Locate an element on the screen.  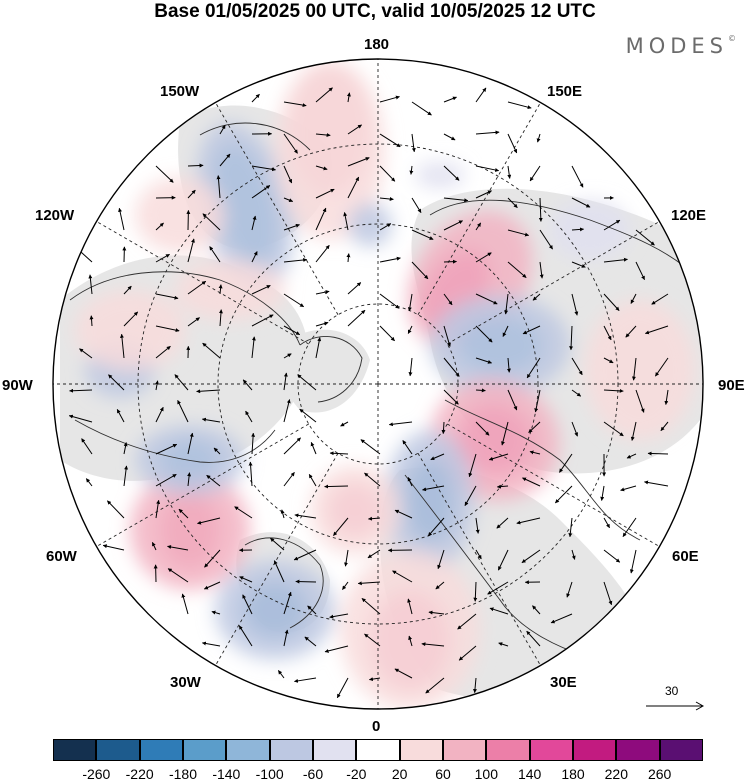
lon-label-120e: 120E is located at coordinates (689, 215).